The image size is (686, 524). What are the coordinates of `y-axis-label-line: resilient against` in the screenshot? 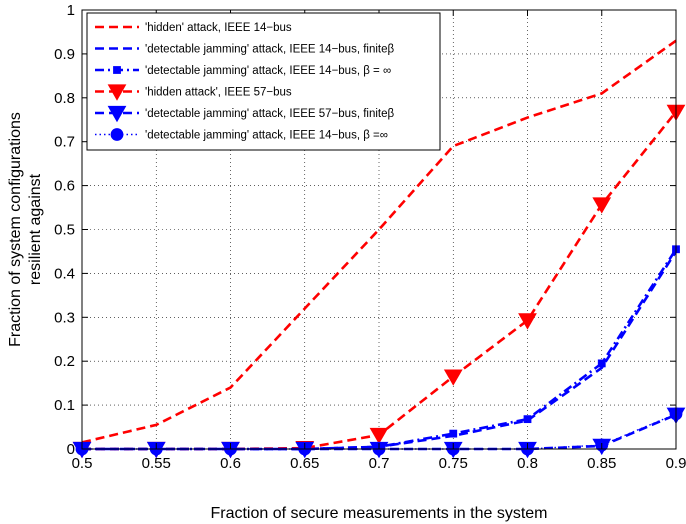 It's located at (35, 229).